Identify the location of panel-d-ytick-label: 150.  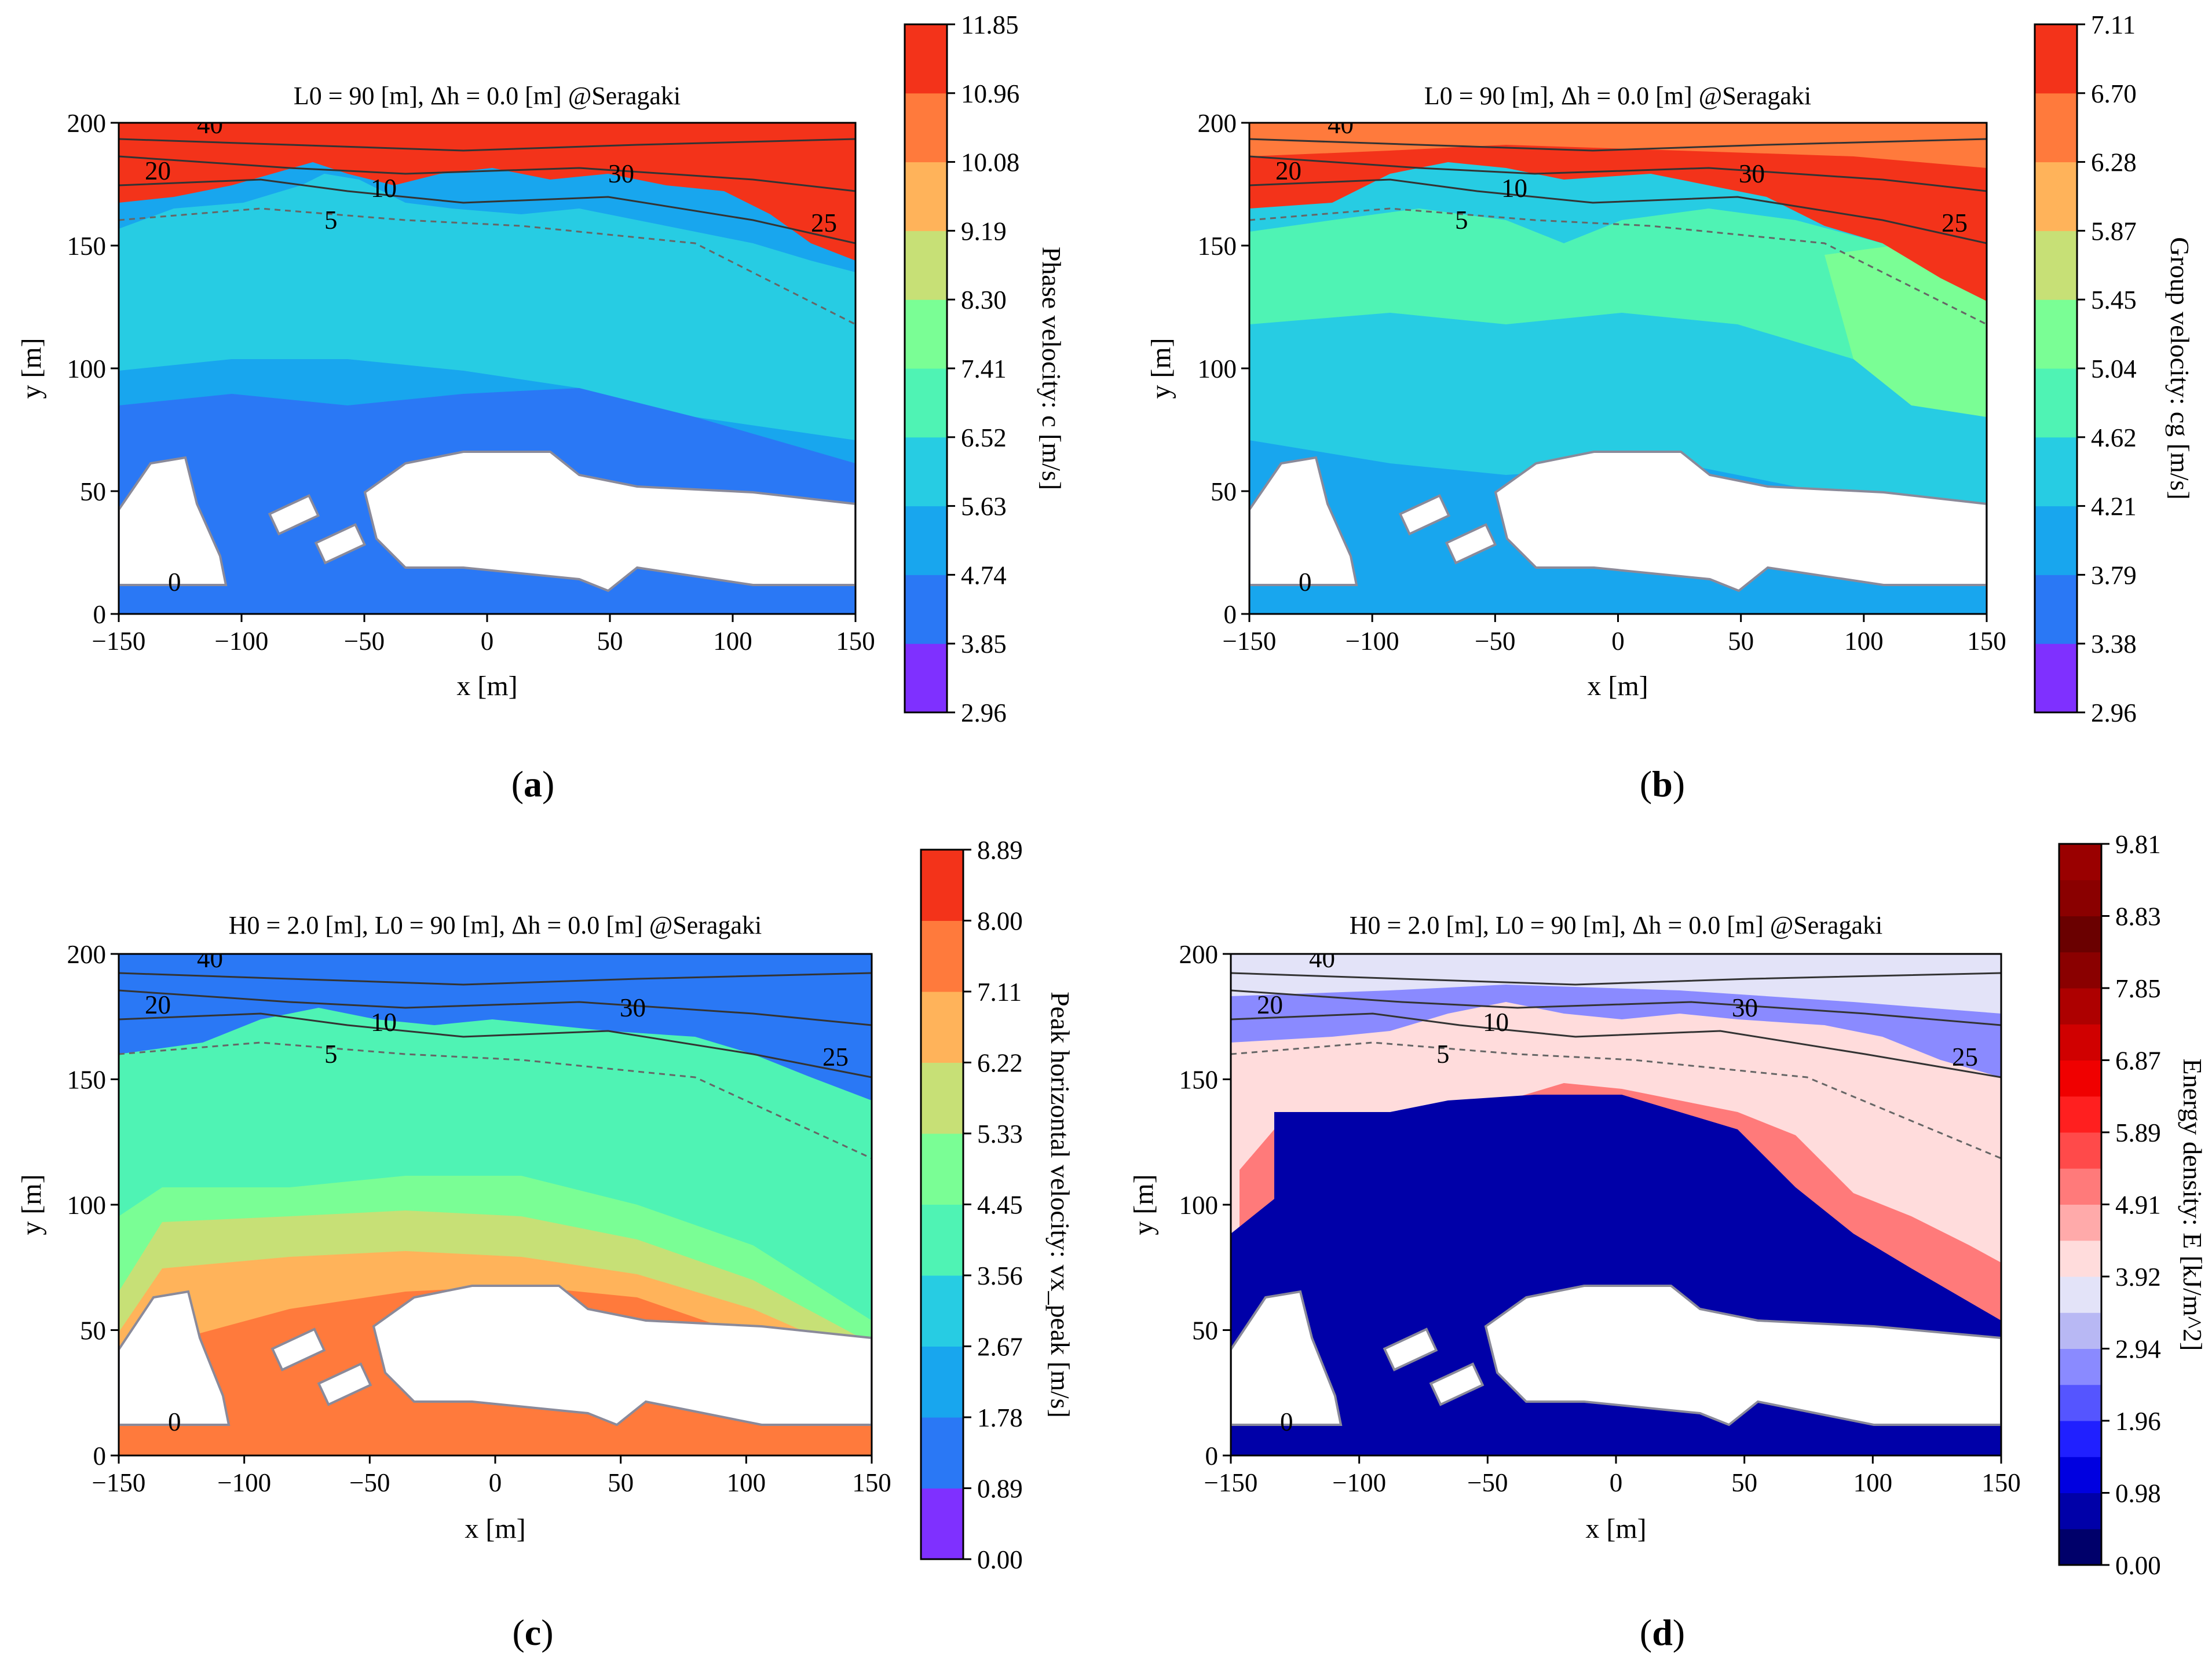
(1199, 1080).